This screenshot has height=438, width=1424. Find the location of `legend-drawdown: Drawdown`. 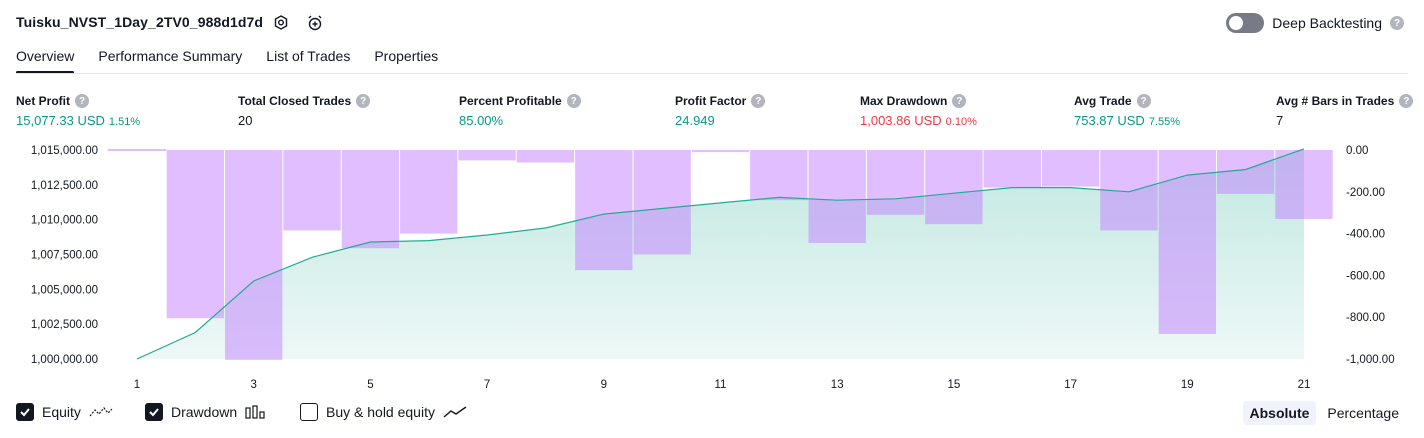

legend-drawdown: Drawdown is located at coordinates (206, 412).